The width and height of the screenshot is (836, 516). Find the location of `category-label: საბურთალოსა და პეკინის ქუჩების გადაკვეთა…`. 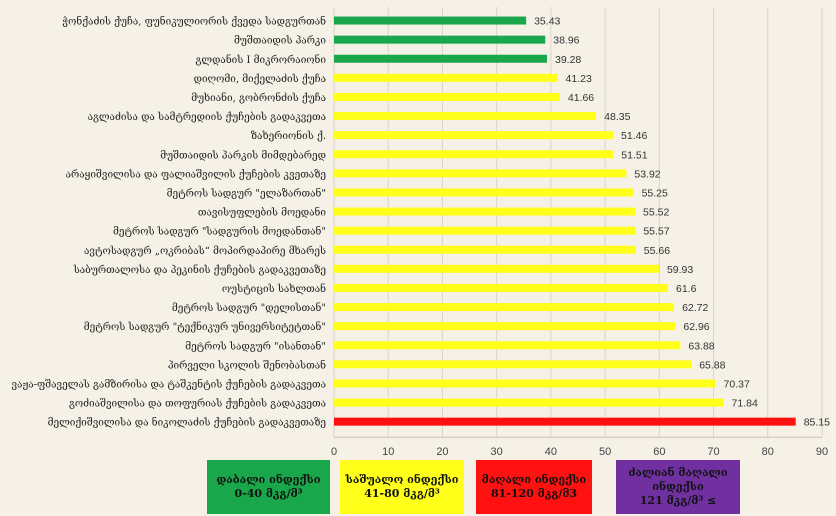

category-label: საბურთალოსა და პეკინის ქუჩების გადაკვეთა… is located at coordinates (199, 270).